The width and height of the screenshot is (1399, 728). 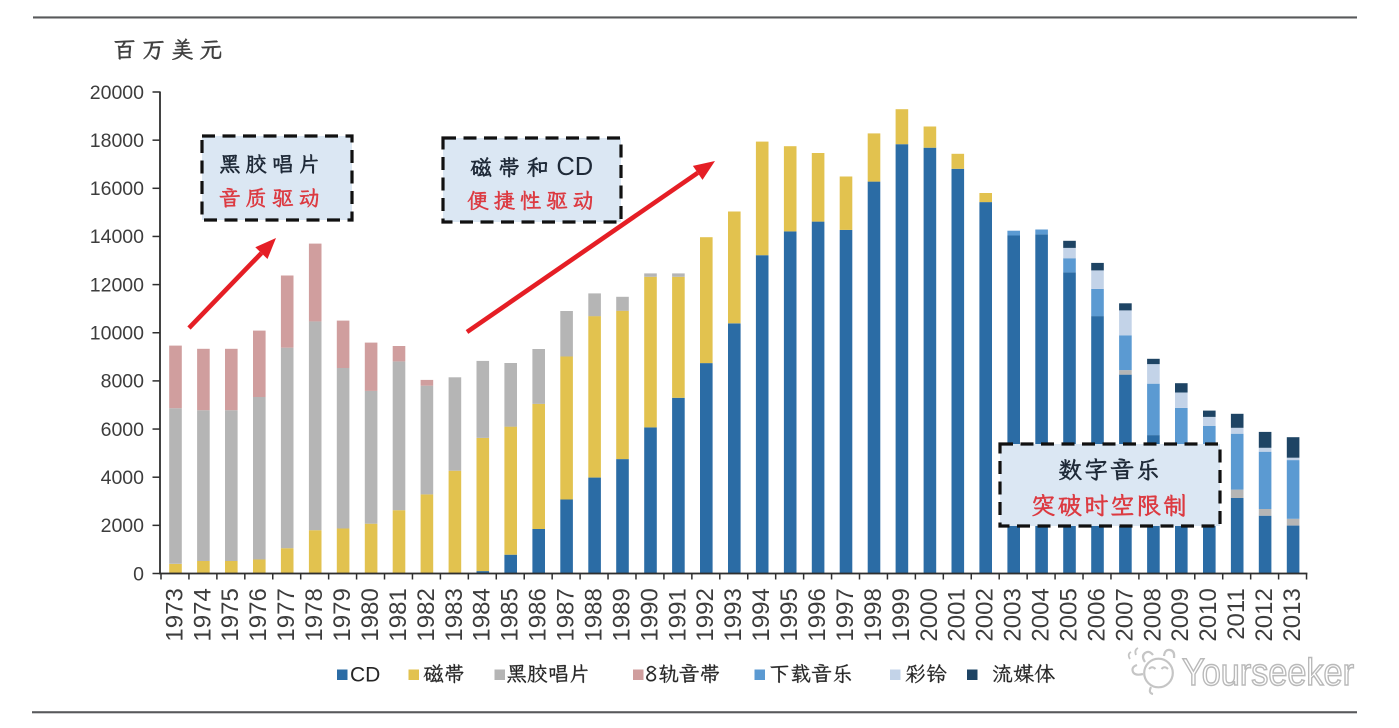 What do you see at coordinates (538, 614) in the screenshot?
I see `svg-text: 1986` at bounding box center [538, 614].